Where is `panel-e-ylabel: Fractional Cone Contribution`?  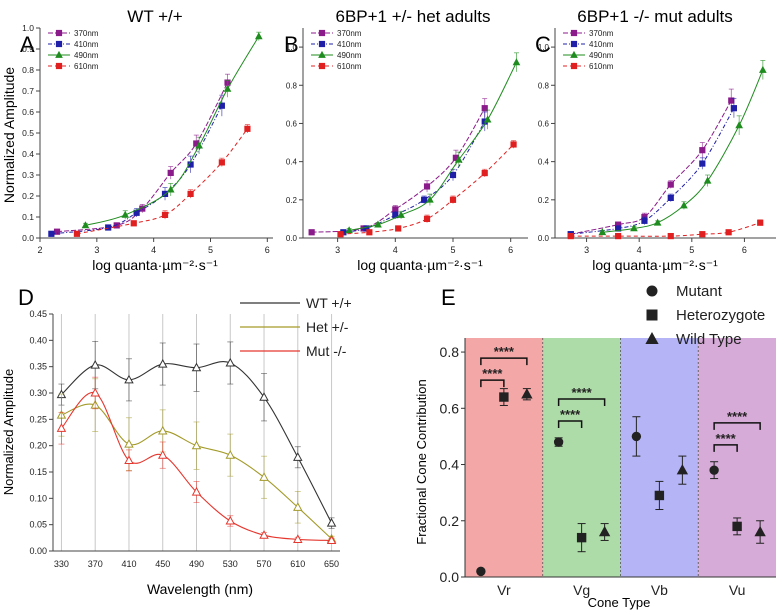
panel-e-ylabel: Fractional Cone Contribution is located at coordinates (421, 461).